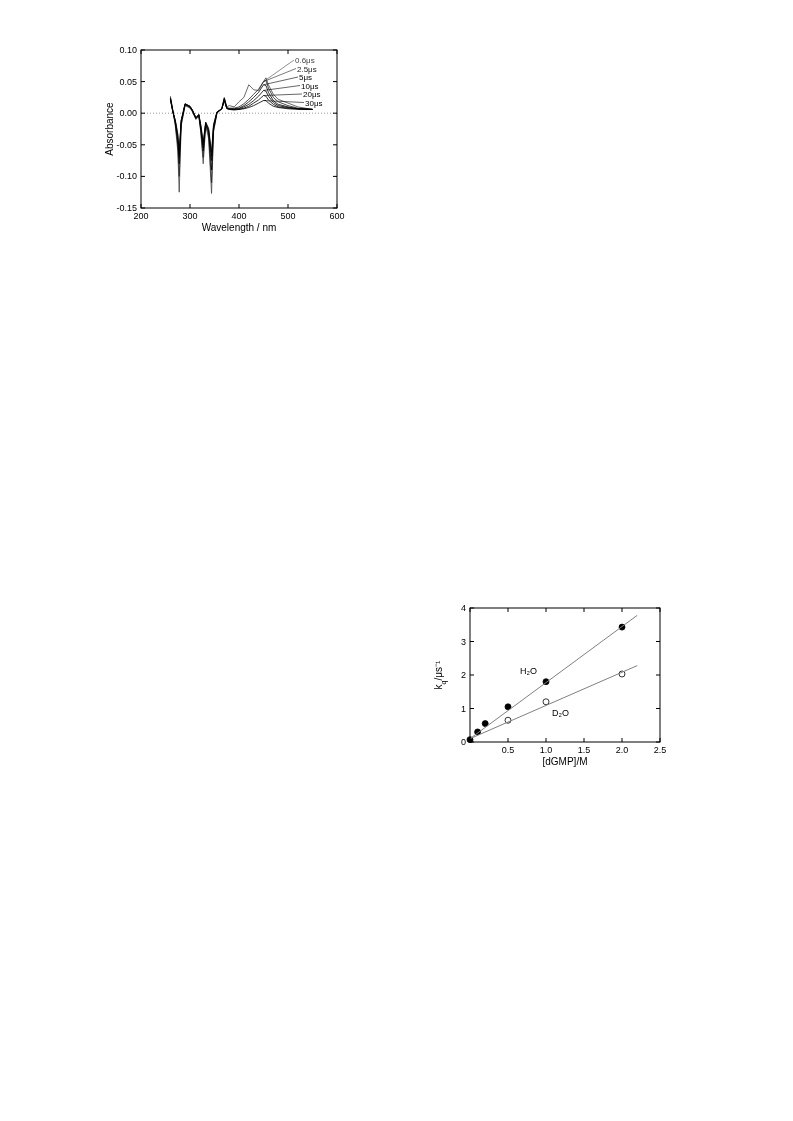 The height and width of the screenshot is (1121, 793). Describe the element at coordinates (546, 750) in the screenshot. I see `x-tick-label: 1.0` at that location.